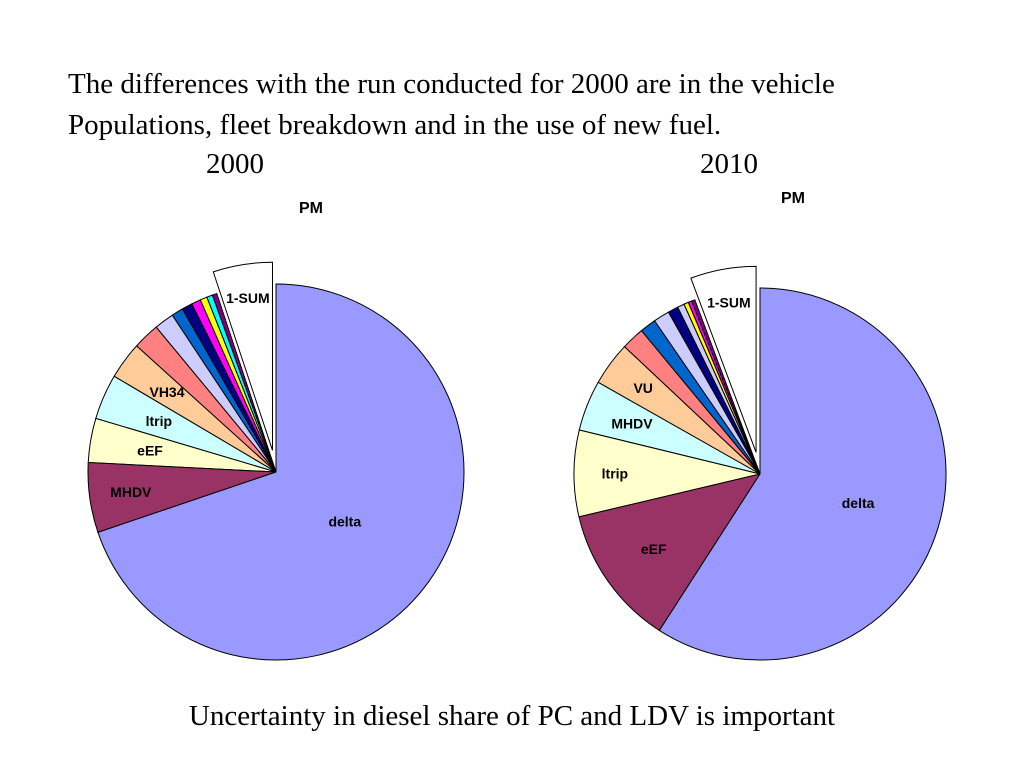 The image size is (1024, 768). Describe the element at coordinates (311, 208) in the screenshot. I see `pie-title-2000: PM` at that location.